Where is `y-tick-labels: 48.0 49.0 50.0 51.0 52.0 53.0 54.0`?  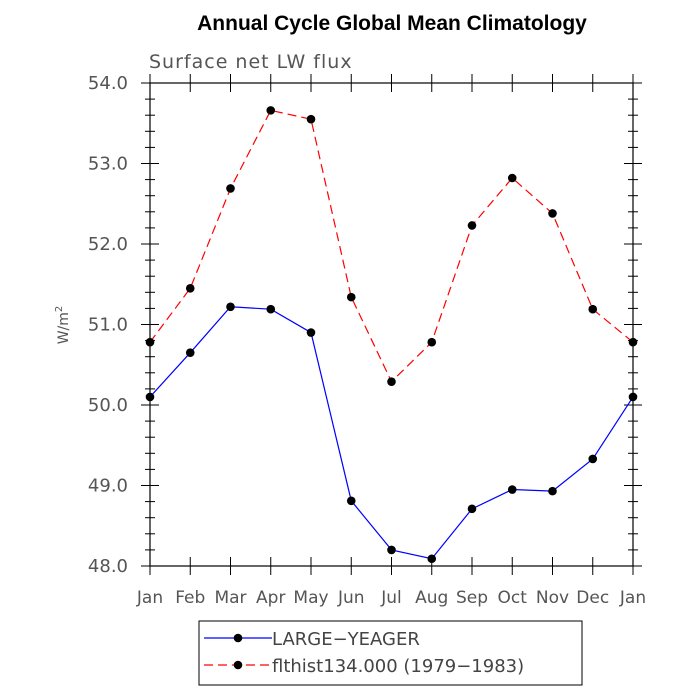
y-tick-labels: 48.0 49.0 50.0 51.0 52.0 53.0 54.0 is located at coordinates (108, 325).